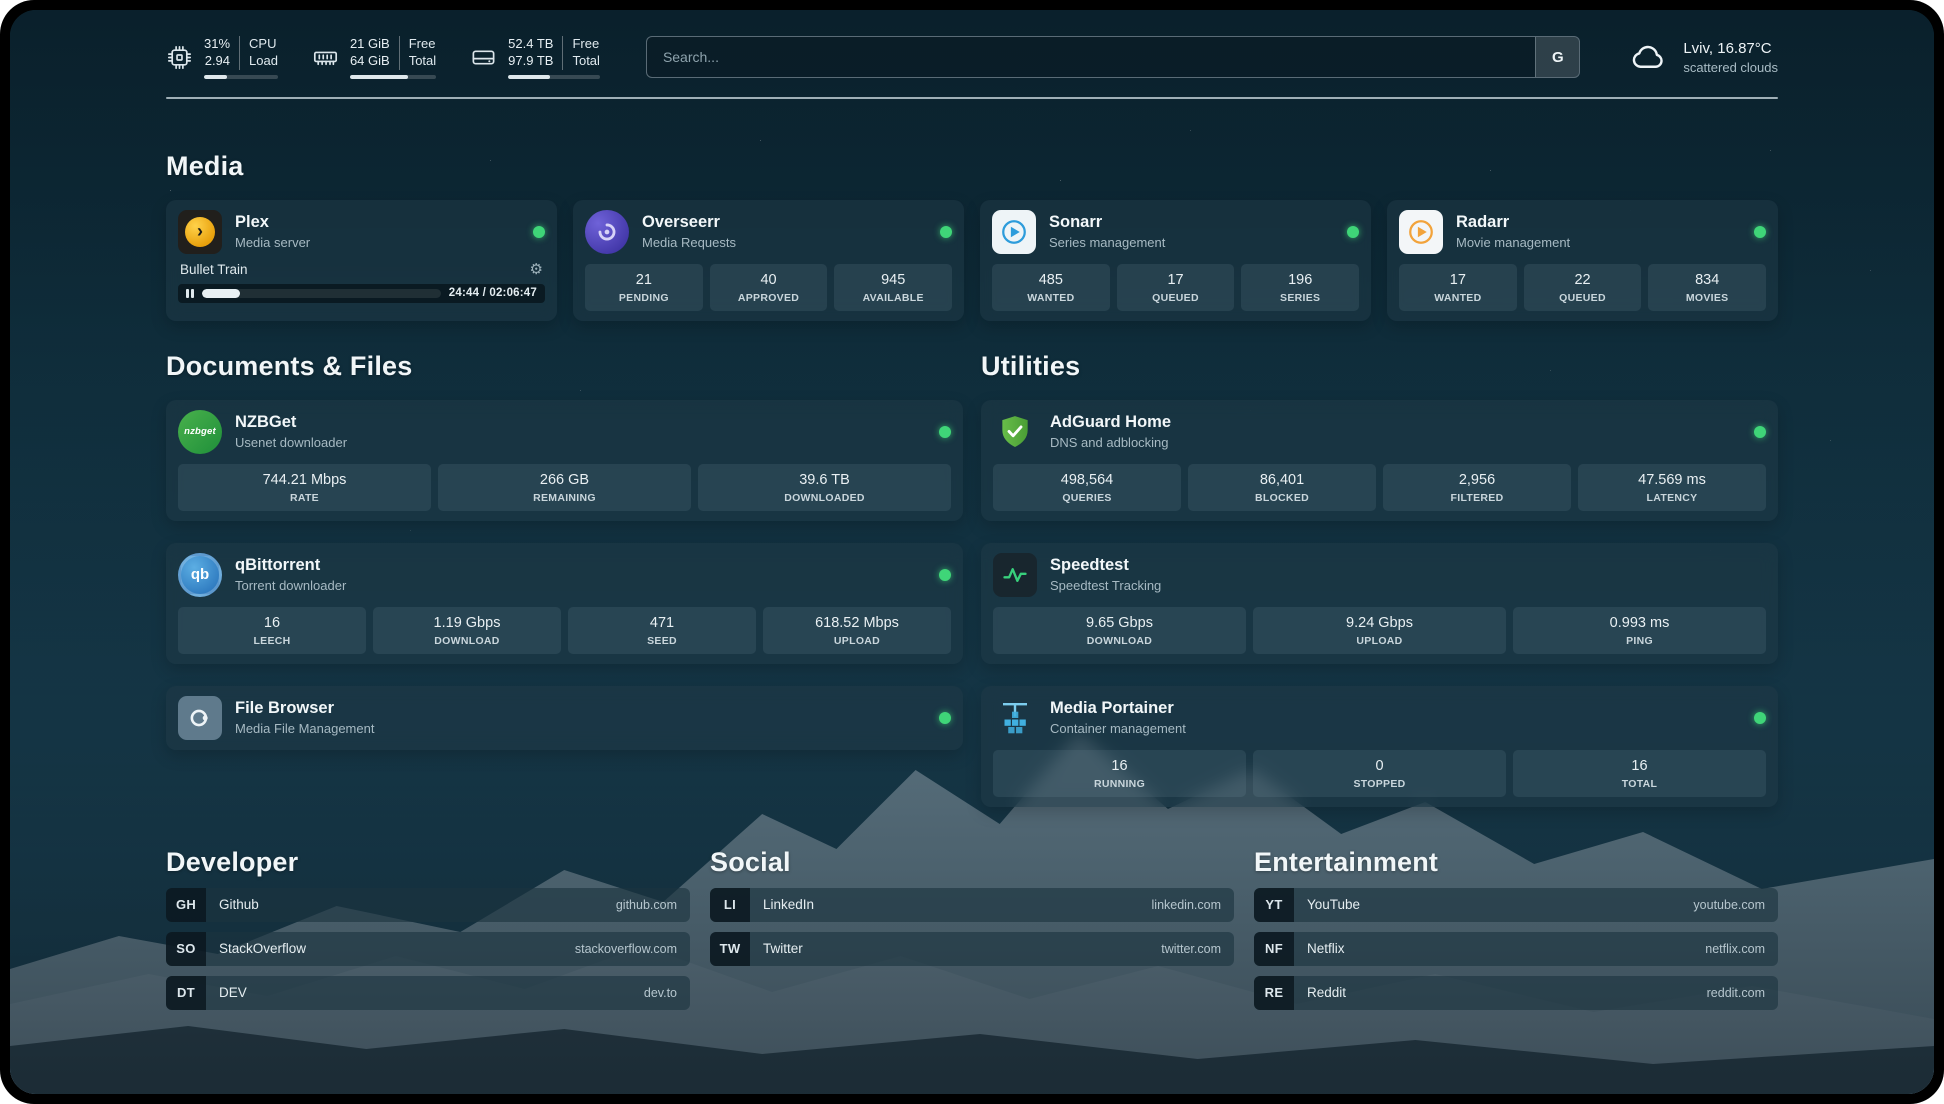 This screenshot has height=1104, width=1944. Describe the element at coordinates (660, 992) in the screenshot. I see `bookmark-url: dev.to` at that location.